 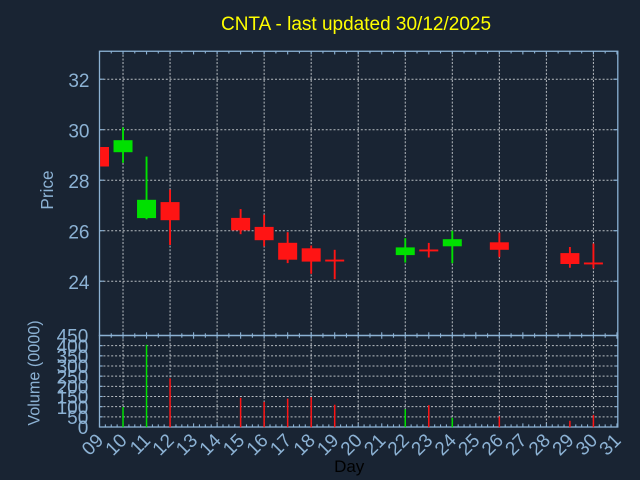 What do you see at coordinates (78, 233) in the screenshot?
I see `svg-text: 26` at bounding box center [78, 233].